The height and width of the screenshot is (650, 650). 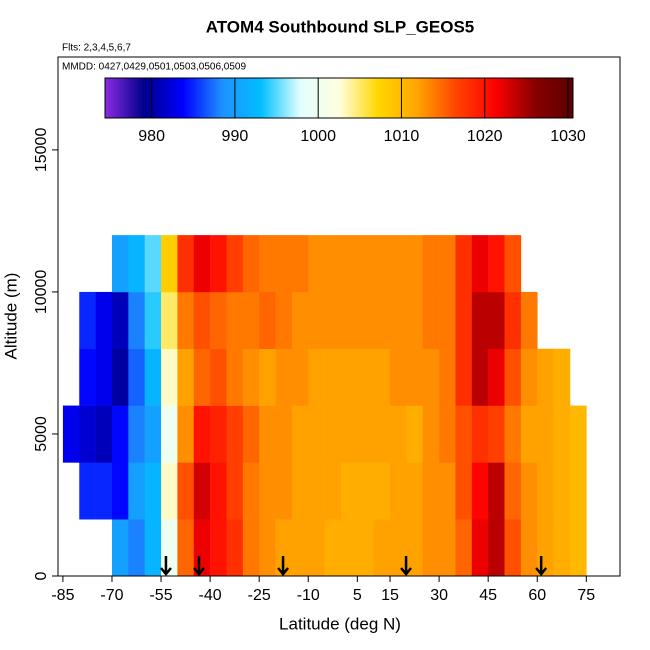 I want to click on y-axis-label: Altitude (m), so click(x=10, y=316).